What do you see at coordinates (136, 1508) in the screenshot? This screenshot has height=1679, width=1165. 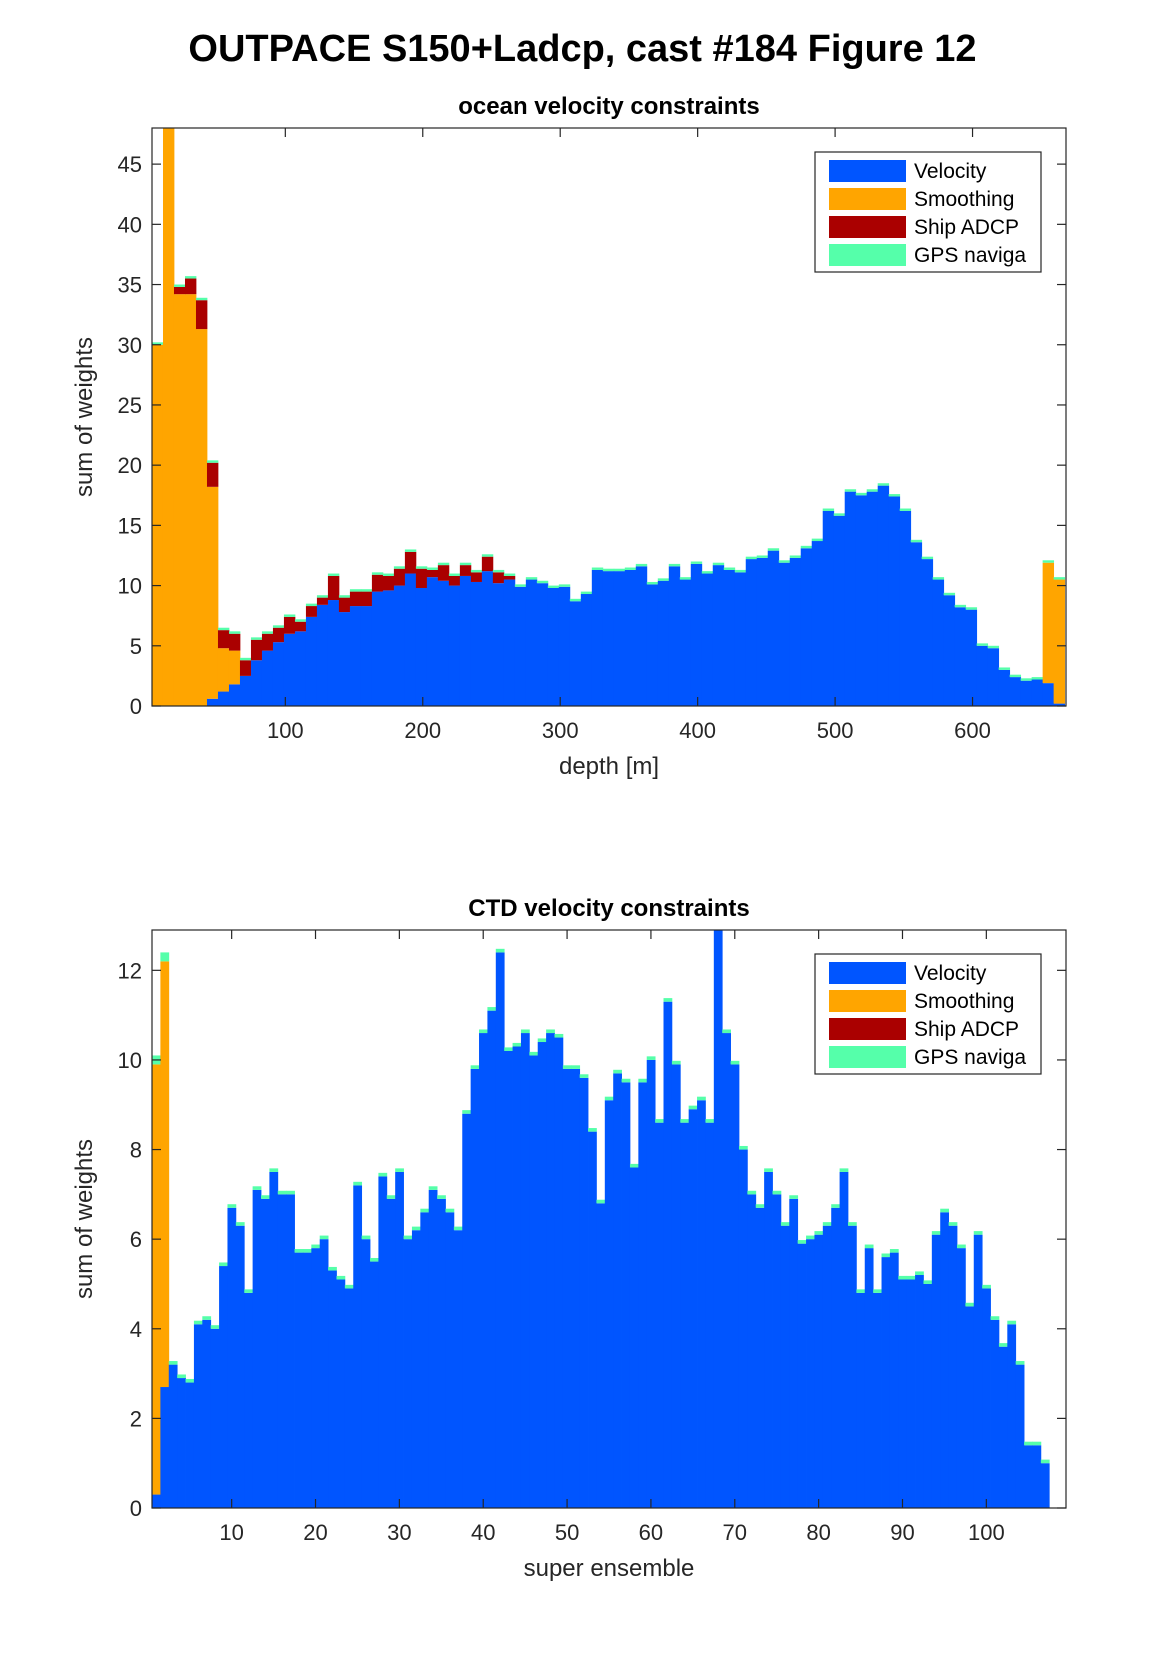 I see `y-tick-label: 0` at bounding box center [136, 1508].